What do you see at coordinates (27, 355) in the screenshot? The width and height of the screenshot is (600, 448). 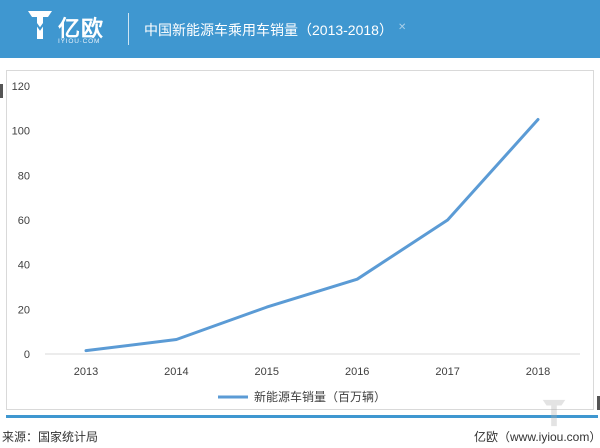 I see `y-tick-label: 0` at bounding box center [27, 355].